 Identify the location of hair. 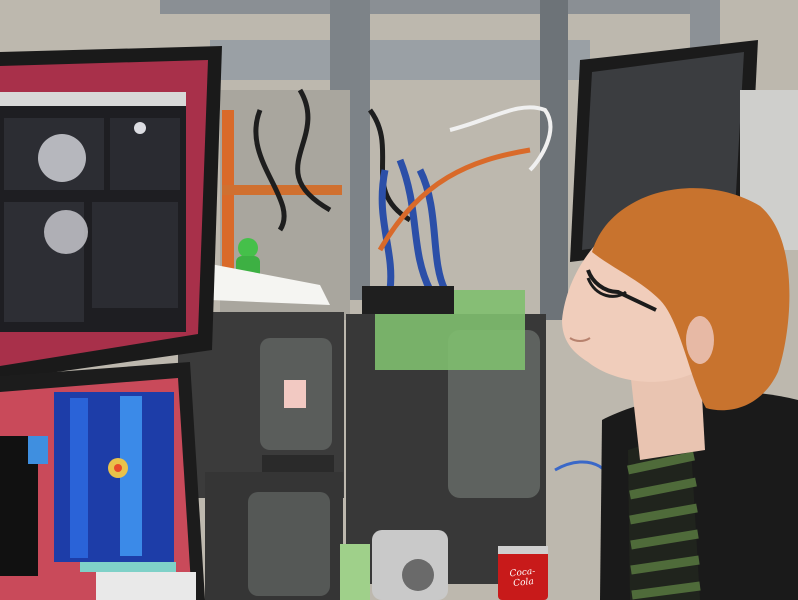
(691, 299).